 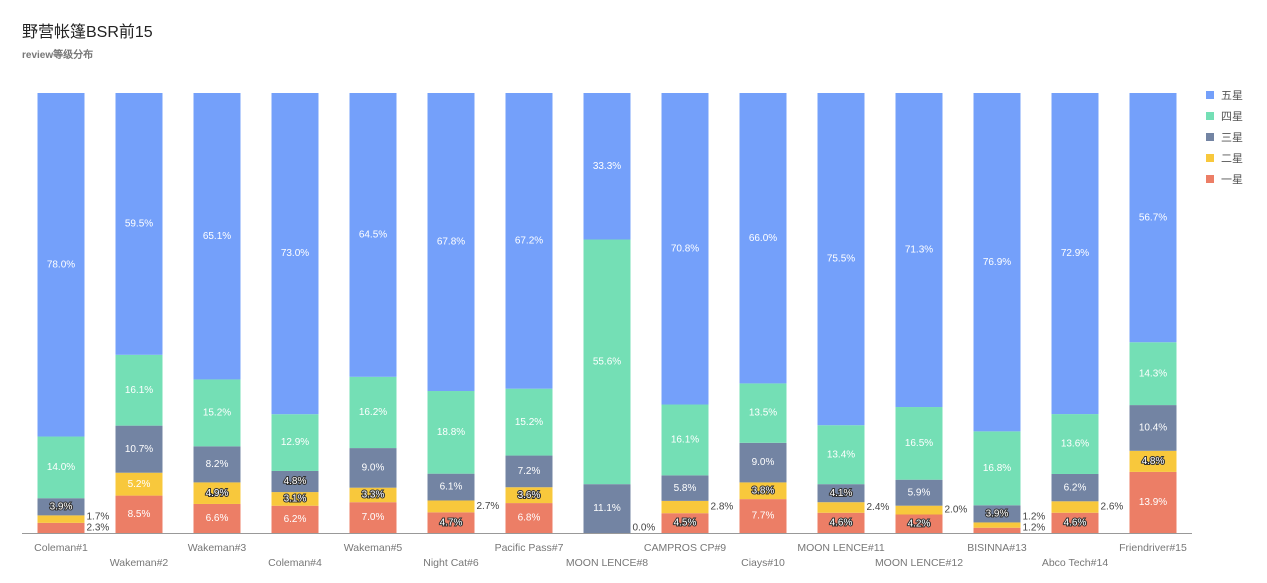 What do you see at coordinates (217, 464) in the screenshot?
I see `data-label: 8.2%` at bounding box center [217, 464].